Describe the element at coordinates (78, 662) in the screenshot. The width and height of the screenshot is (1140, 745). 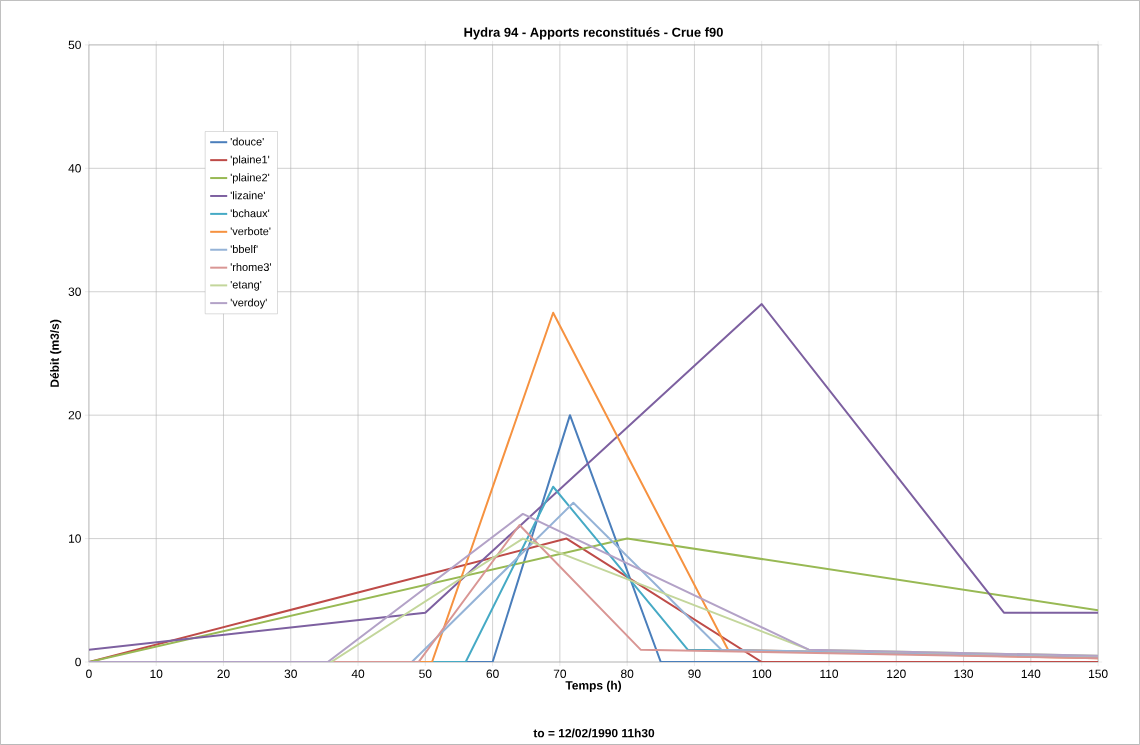
I see `y-tick-label: 0` at that location.